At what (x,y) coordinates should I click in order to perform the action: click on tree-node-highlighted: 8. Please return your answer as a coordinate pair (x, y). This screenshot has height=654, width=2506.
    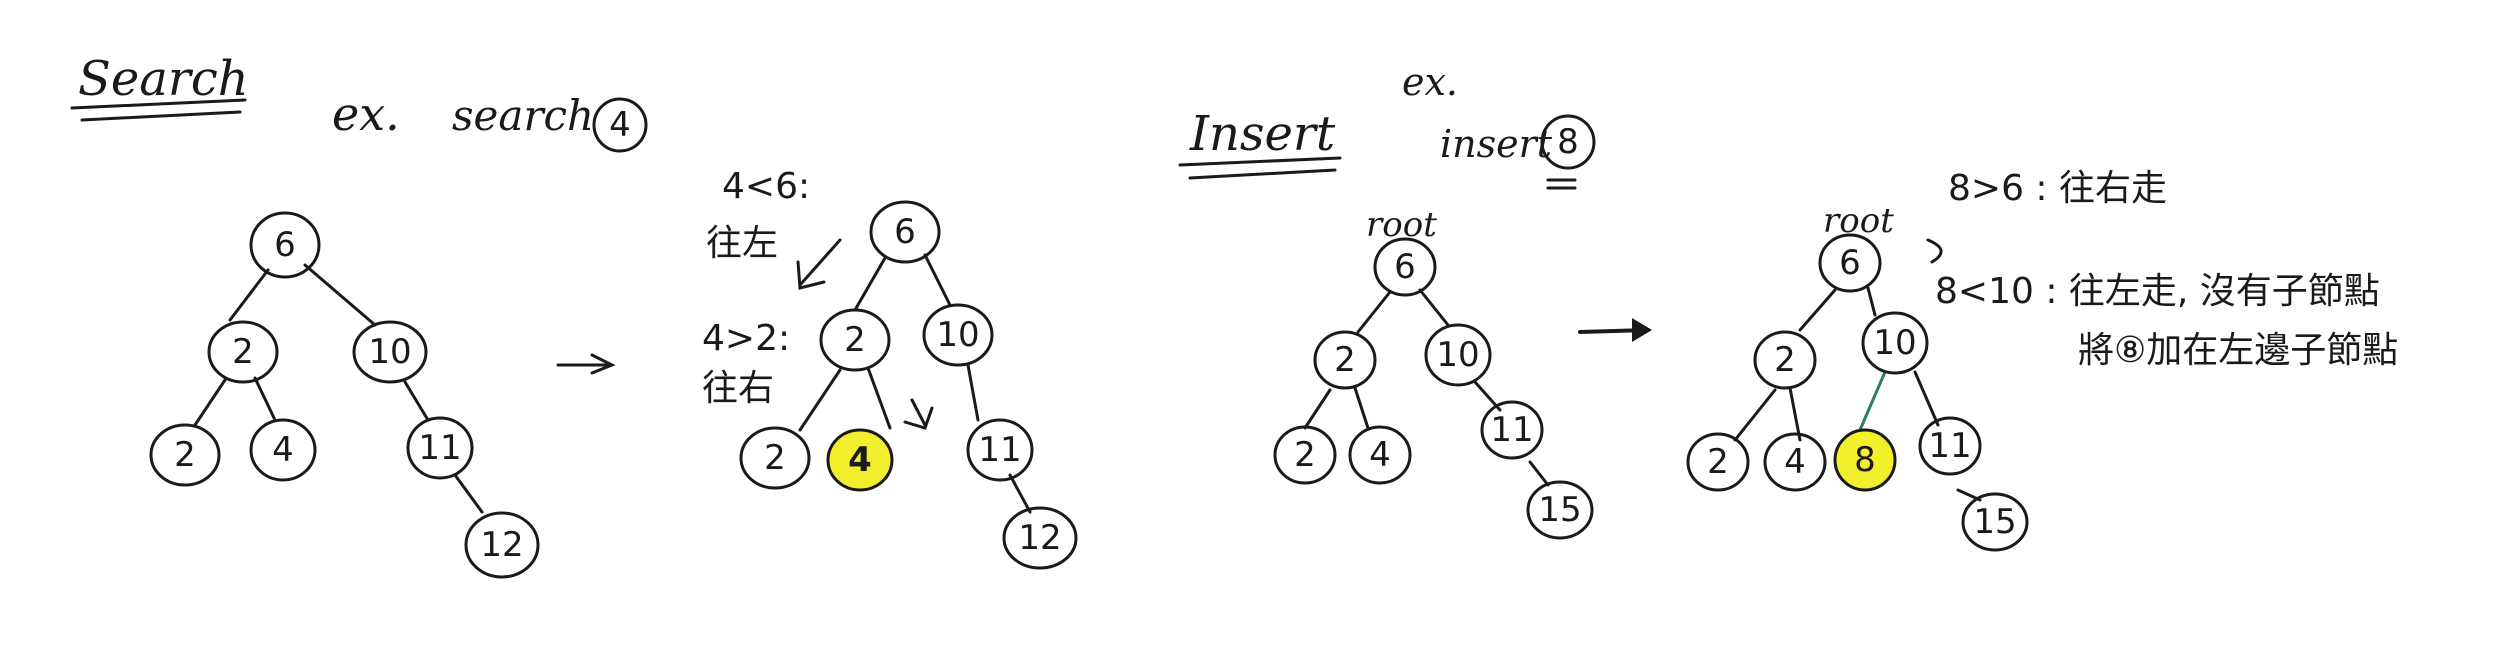
    Looking at the image, I should click on (1865, 460).